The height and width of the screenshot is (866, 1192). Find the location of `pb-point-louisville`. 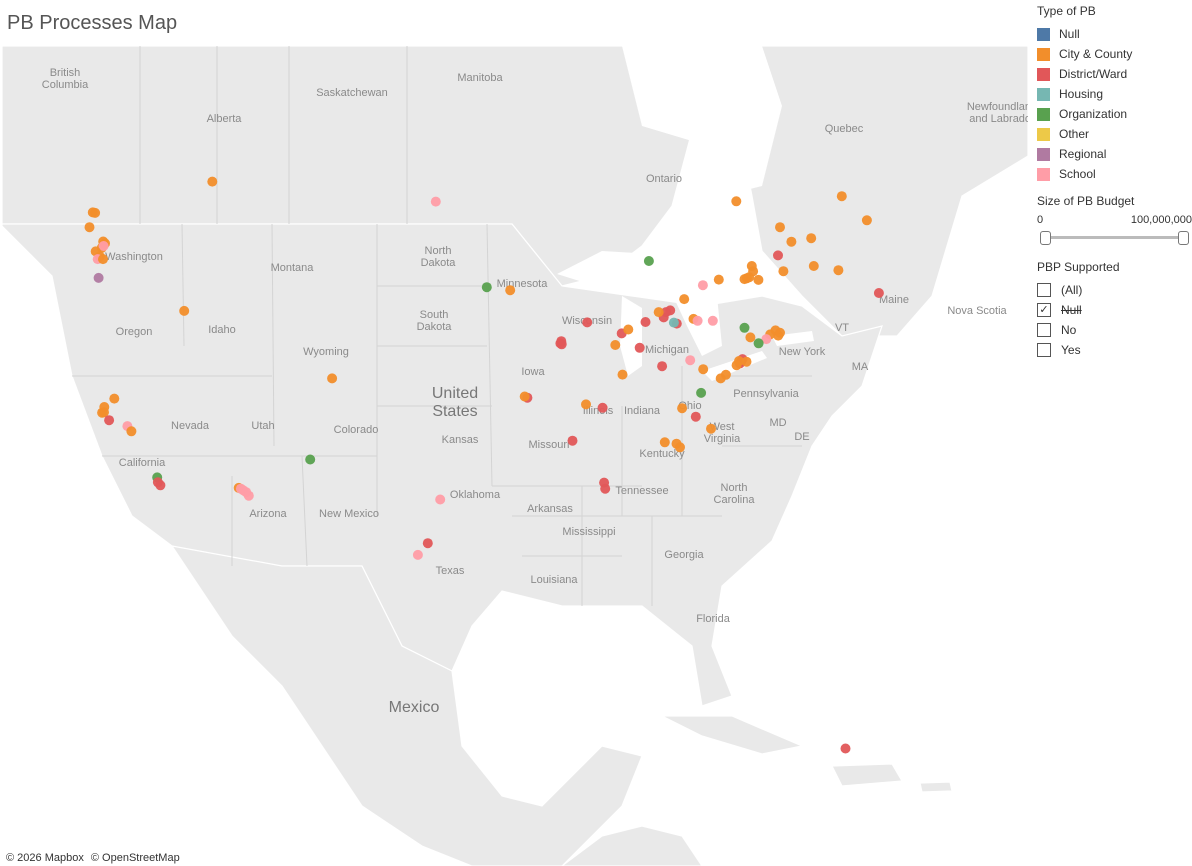

pb-point-louisville is located at coordinates (586, 404).